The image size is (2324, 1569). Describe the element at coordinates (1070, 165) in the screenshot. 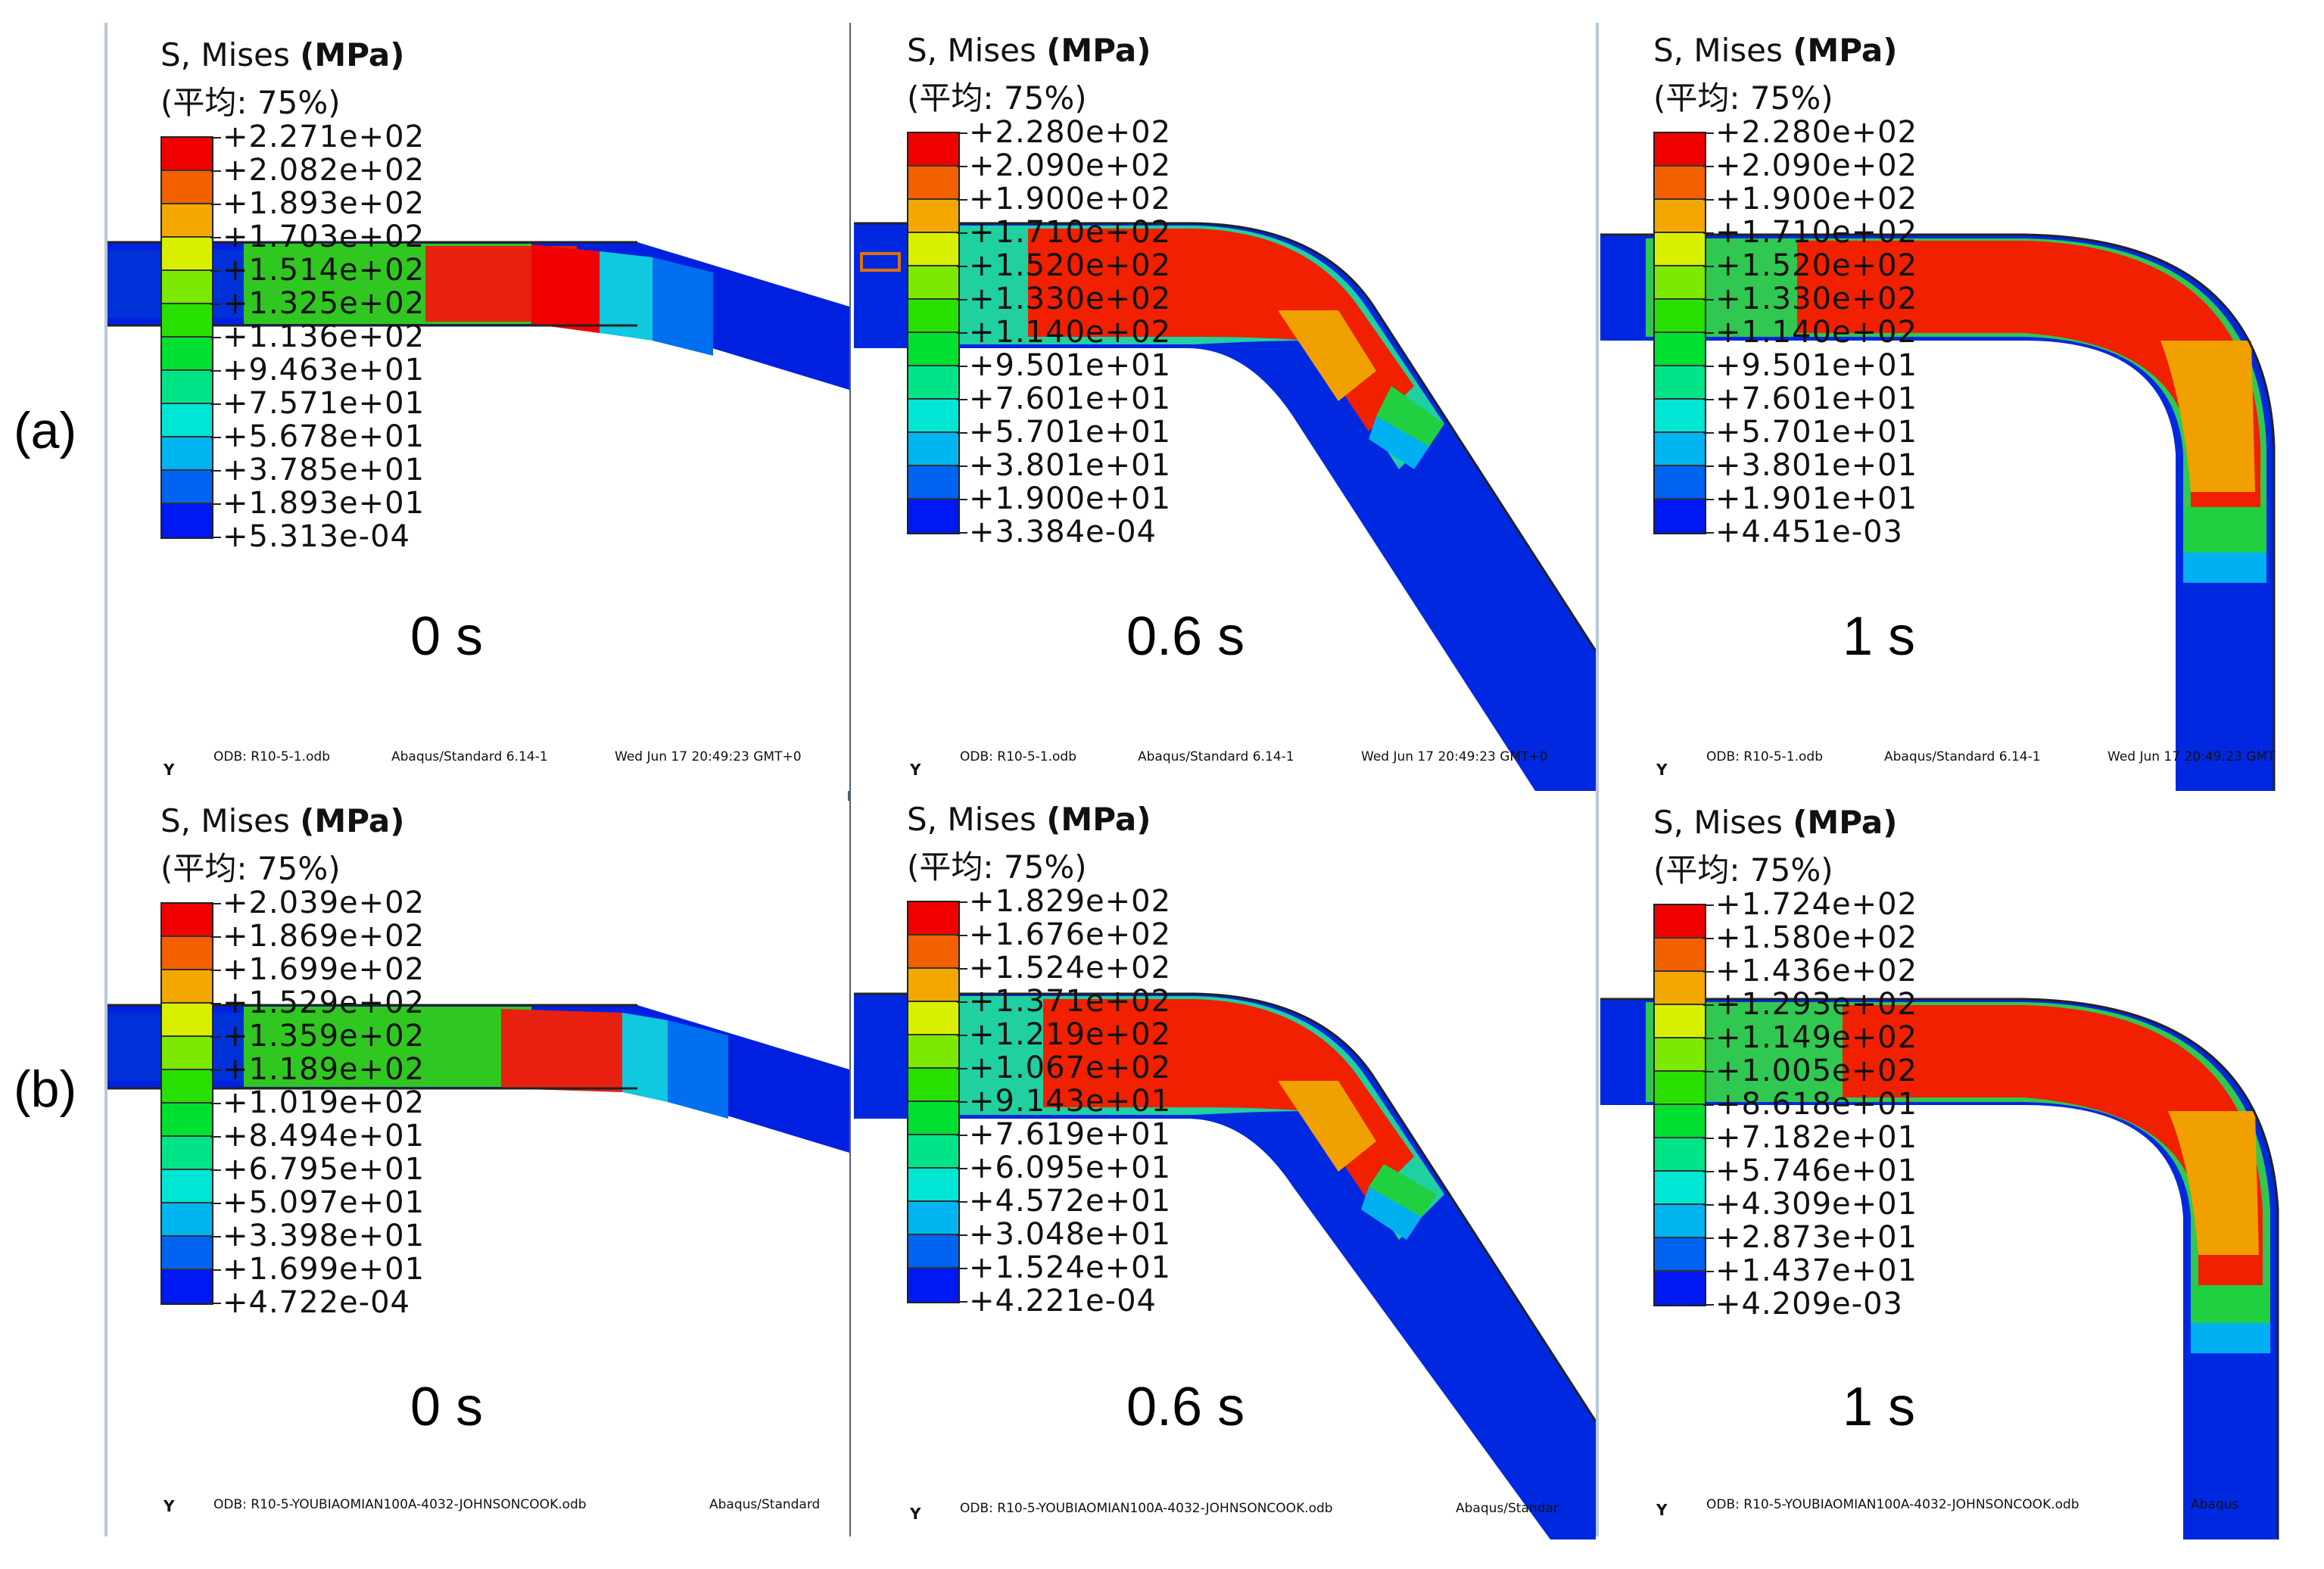

I see `legend-value: +2.090e+02` at that location.